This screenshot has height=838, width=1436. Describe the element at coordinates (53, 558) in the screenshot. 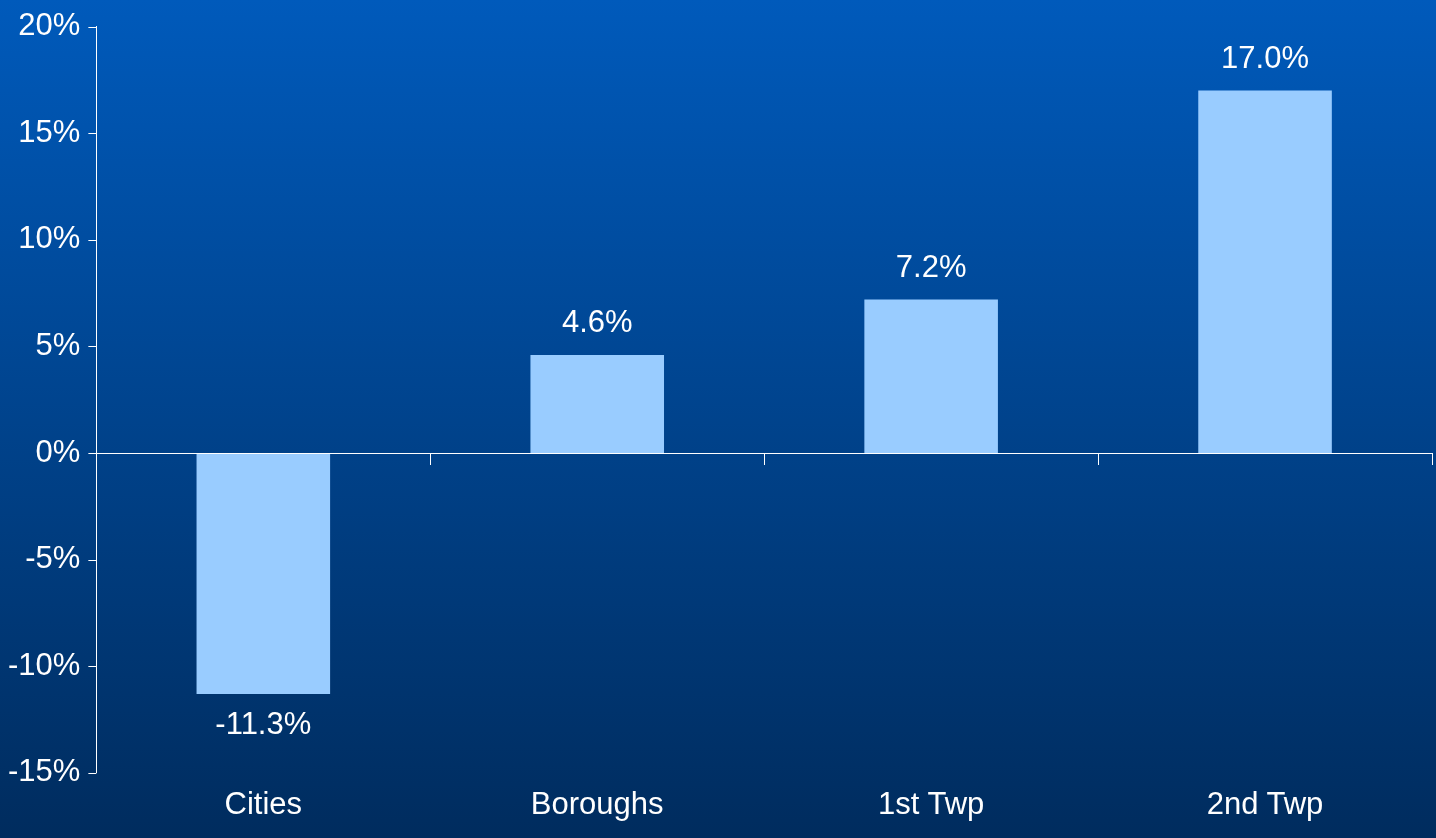

I see `y-tick-label: -5%` at that location.